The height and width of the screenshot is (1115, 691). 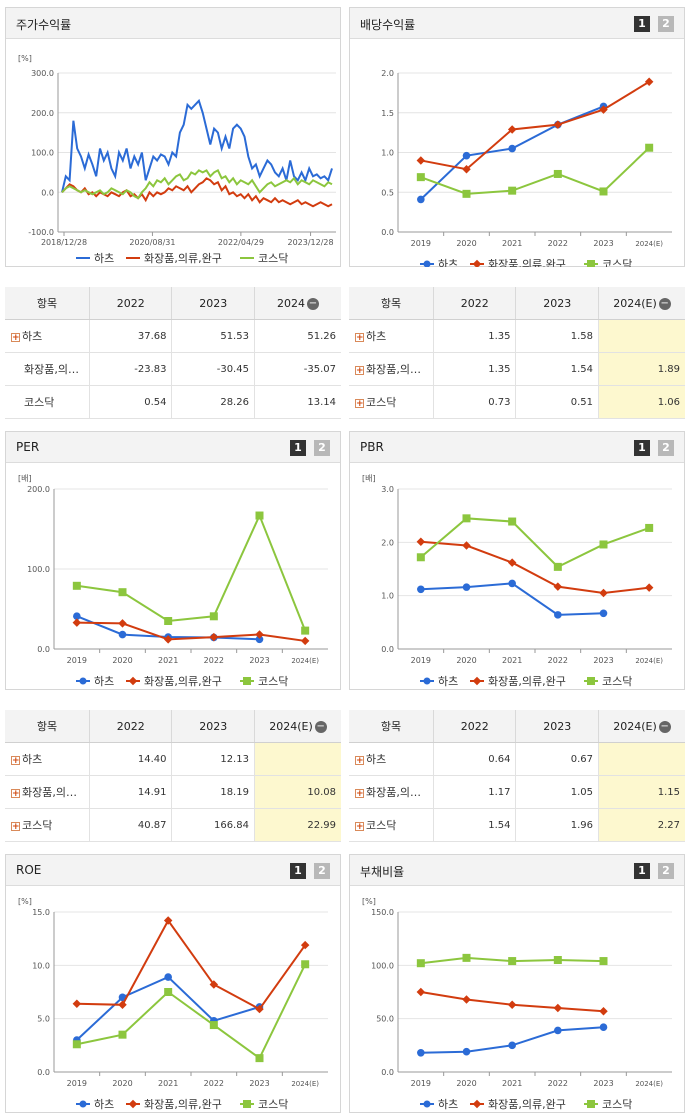 I want to click on legend-diamond-icon, so click(x=477, y=681).